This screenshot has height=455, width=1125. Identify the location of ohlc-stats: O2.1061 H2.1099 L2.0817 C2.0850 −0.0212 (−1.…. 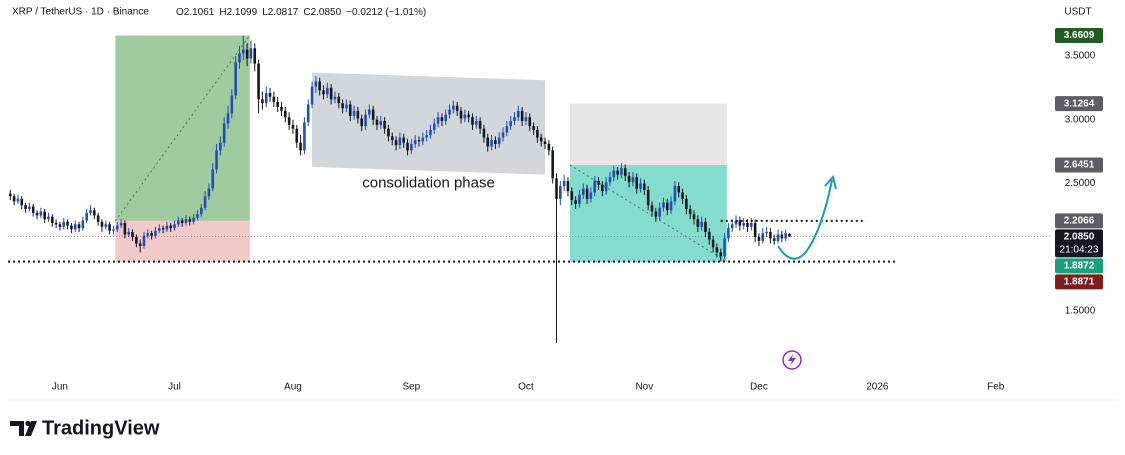
(301, 12).